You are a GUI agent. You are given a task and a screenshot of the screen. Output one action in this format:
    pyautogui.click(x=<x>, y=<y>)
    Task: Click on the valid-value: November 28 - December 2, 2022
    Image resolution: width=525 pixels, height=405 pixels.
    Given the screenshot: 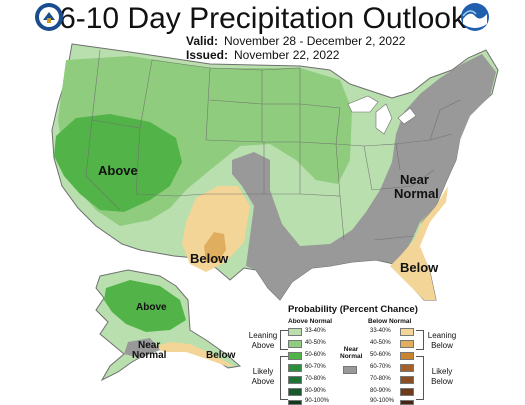 What is the action you would take?
    pyautogui.click(x=315, y=41)
    